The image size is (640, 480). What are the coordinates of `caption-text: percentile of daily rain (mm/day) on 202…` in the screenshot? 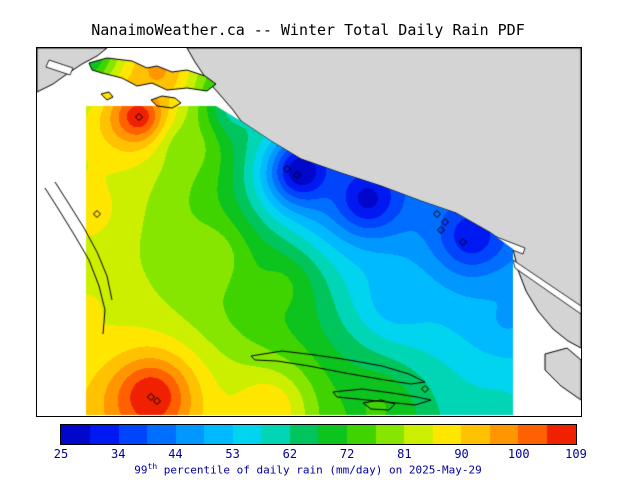 It's located at (319, 470).